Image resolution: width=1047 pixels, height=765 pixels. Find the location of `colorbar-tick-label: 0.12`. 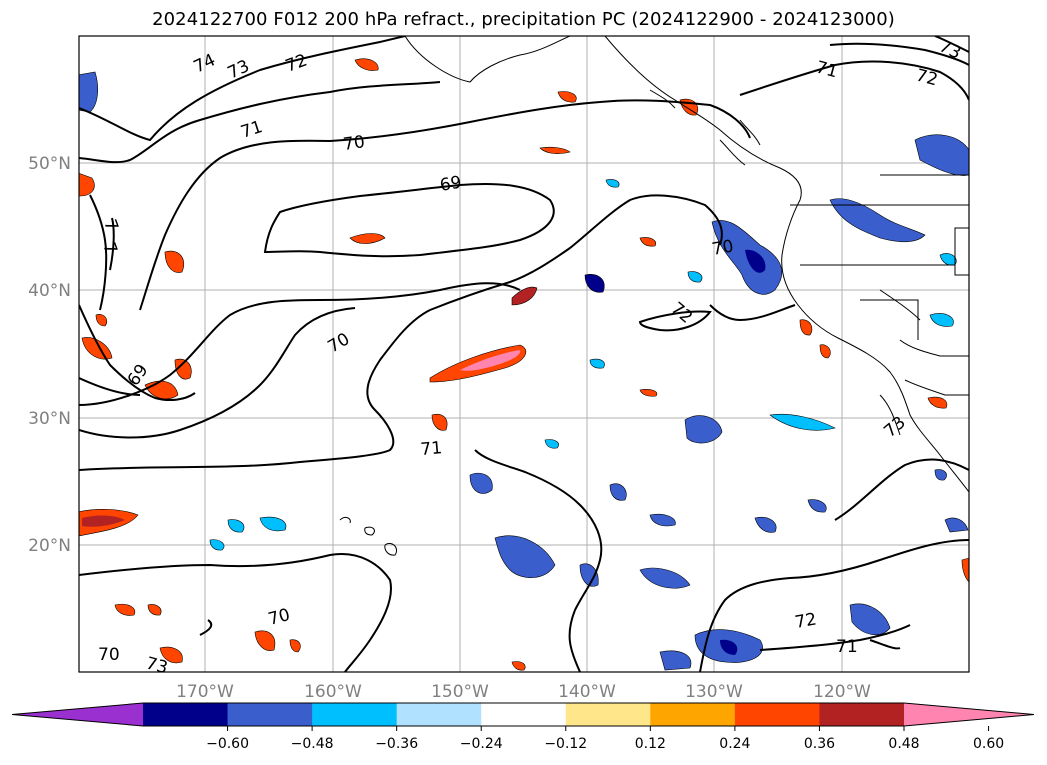

colorbar-tick-label: 0.12 is located at coordinates (650, 744).